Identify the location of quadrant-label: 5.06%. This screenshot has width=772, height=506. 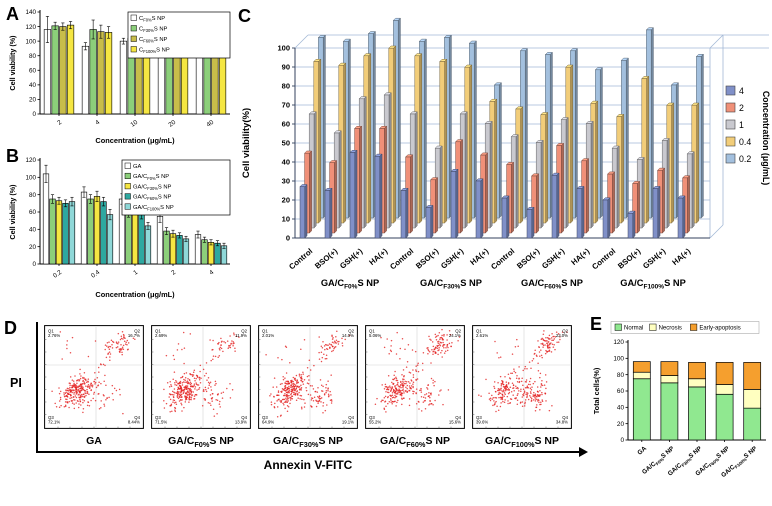
(375, 335).